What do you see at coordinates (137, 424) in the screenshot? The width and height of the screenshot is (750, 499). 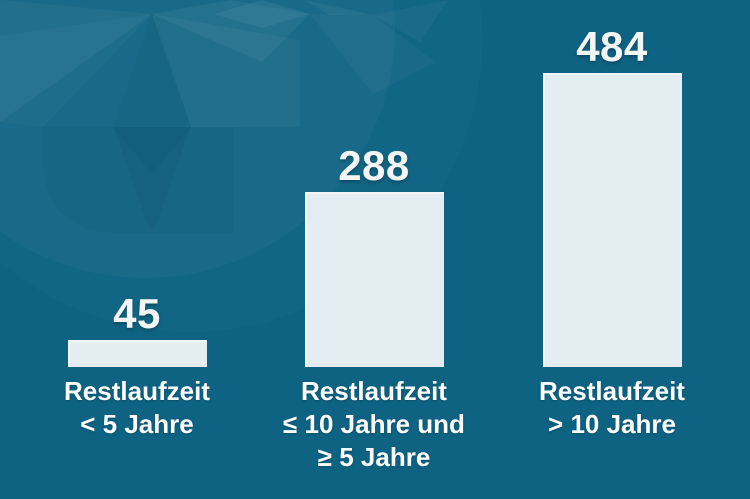 I see `category-label-line: < 5 Jahre` at bounding box center [137, 424].